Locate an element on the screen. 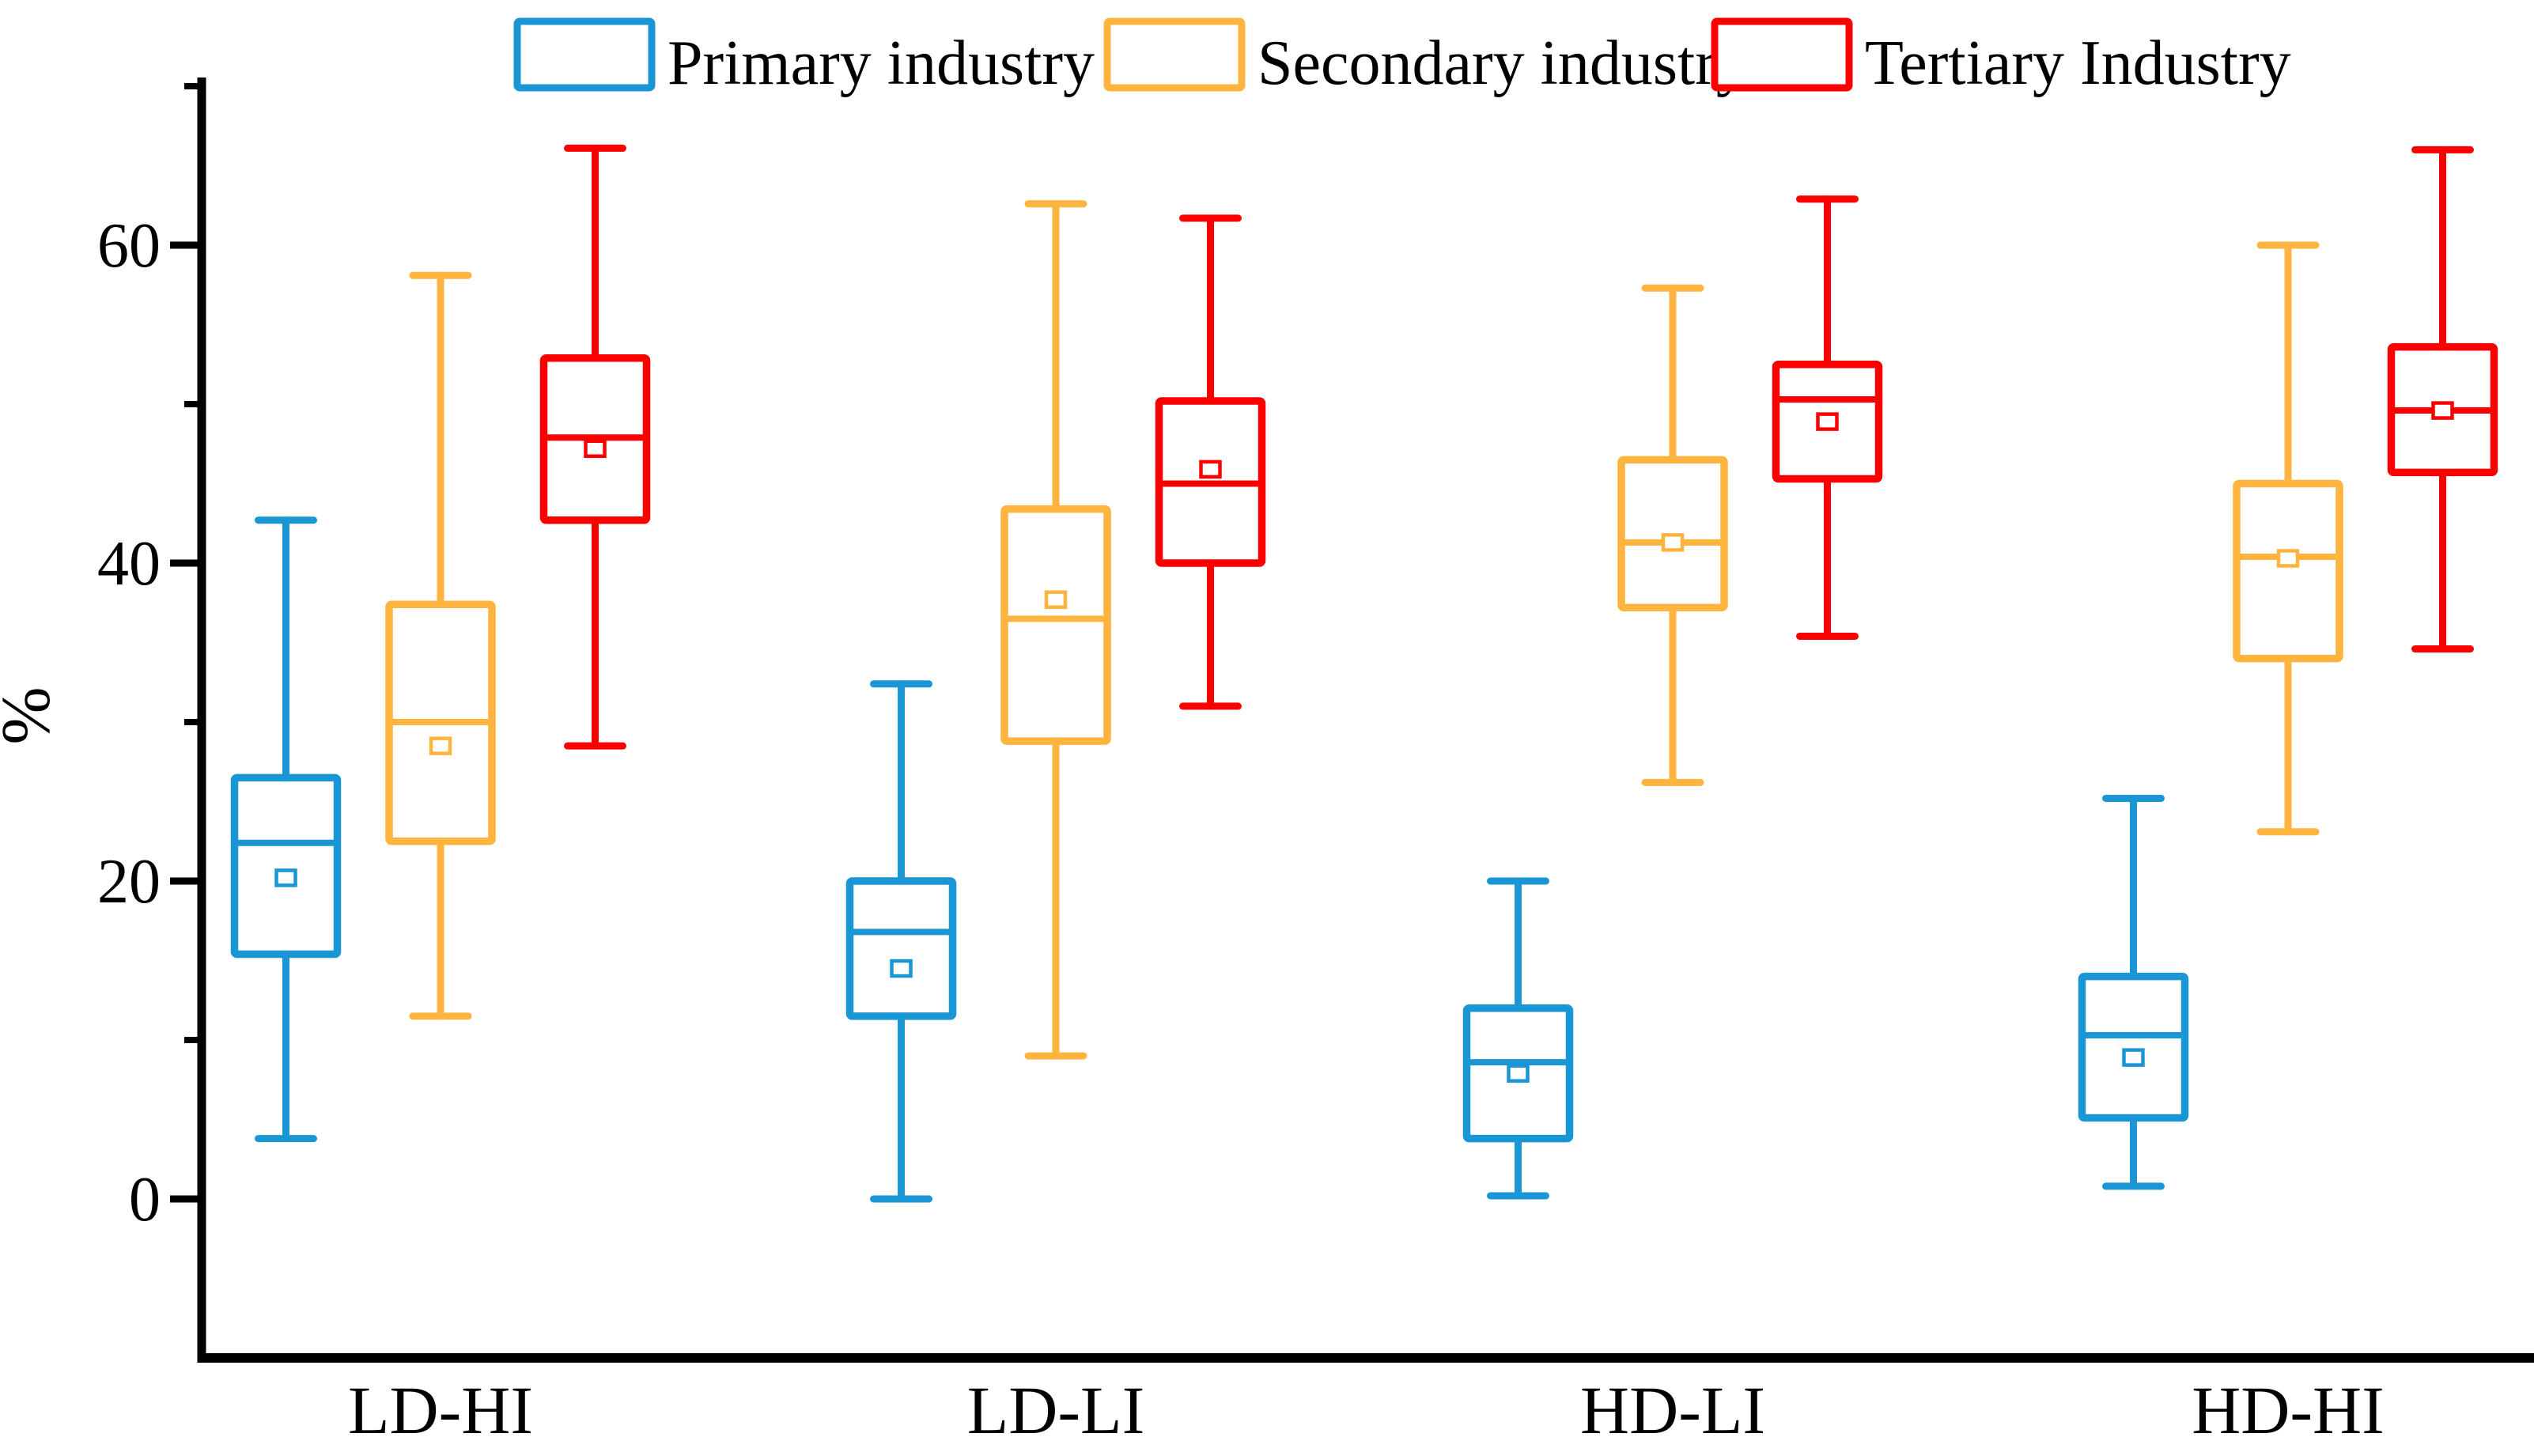 This screenshot has height=1456, width=2534. y-tick-label: 40 is located at coordinates (129, 564).